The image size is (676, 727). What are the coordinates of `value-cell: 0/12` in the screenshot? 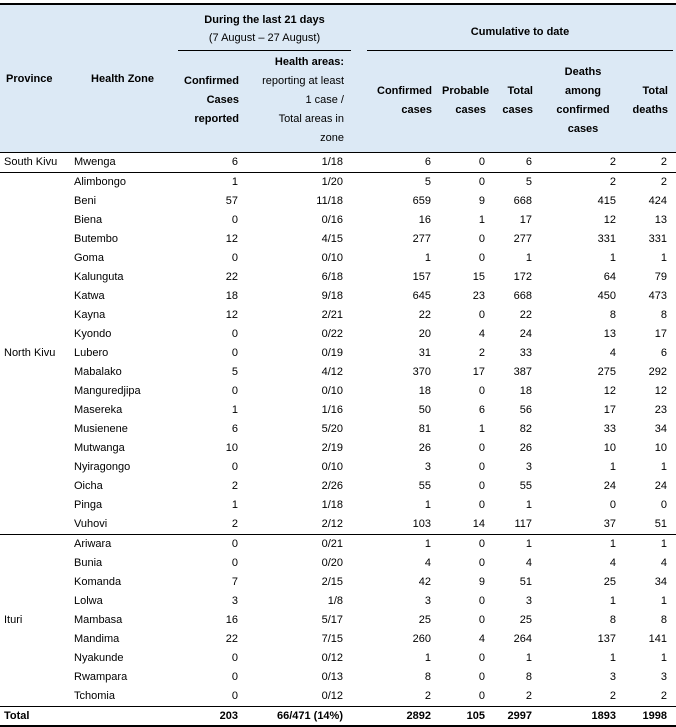 It's located at (332, 696).